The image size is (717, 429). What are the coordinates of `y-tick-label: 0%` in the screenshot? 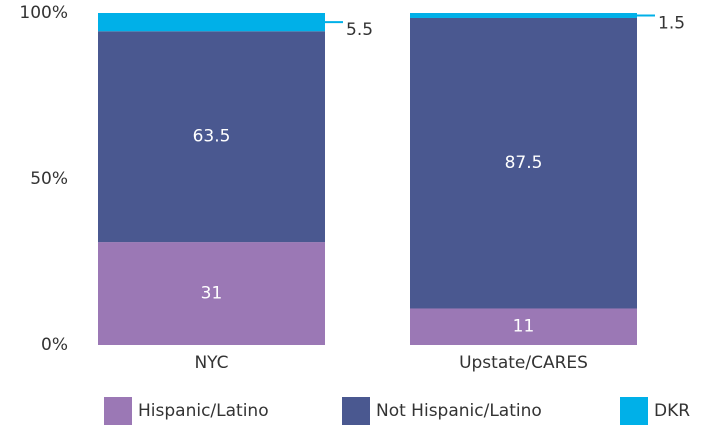 It's located at (54, 345).